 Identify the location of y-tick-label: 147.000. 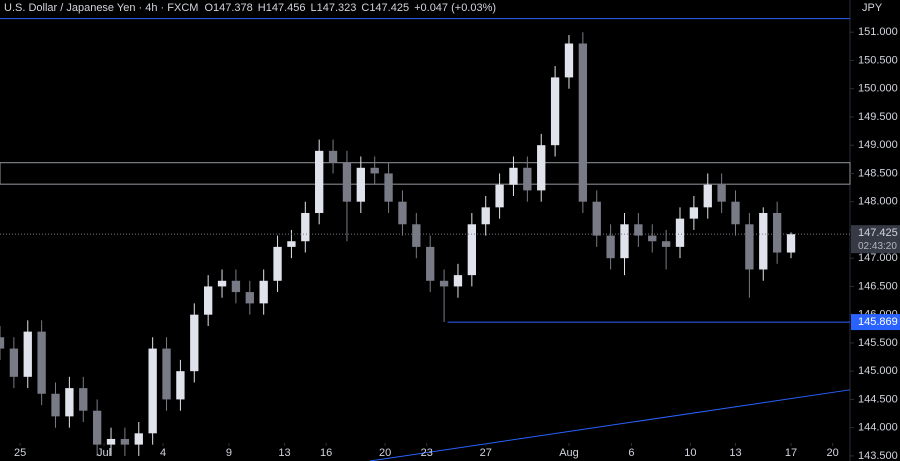
(878, 258).